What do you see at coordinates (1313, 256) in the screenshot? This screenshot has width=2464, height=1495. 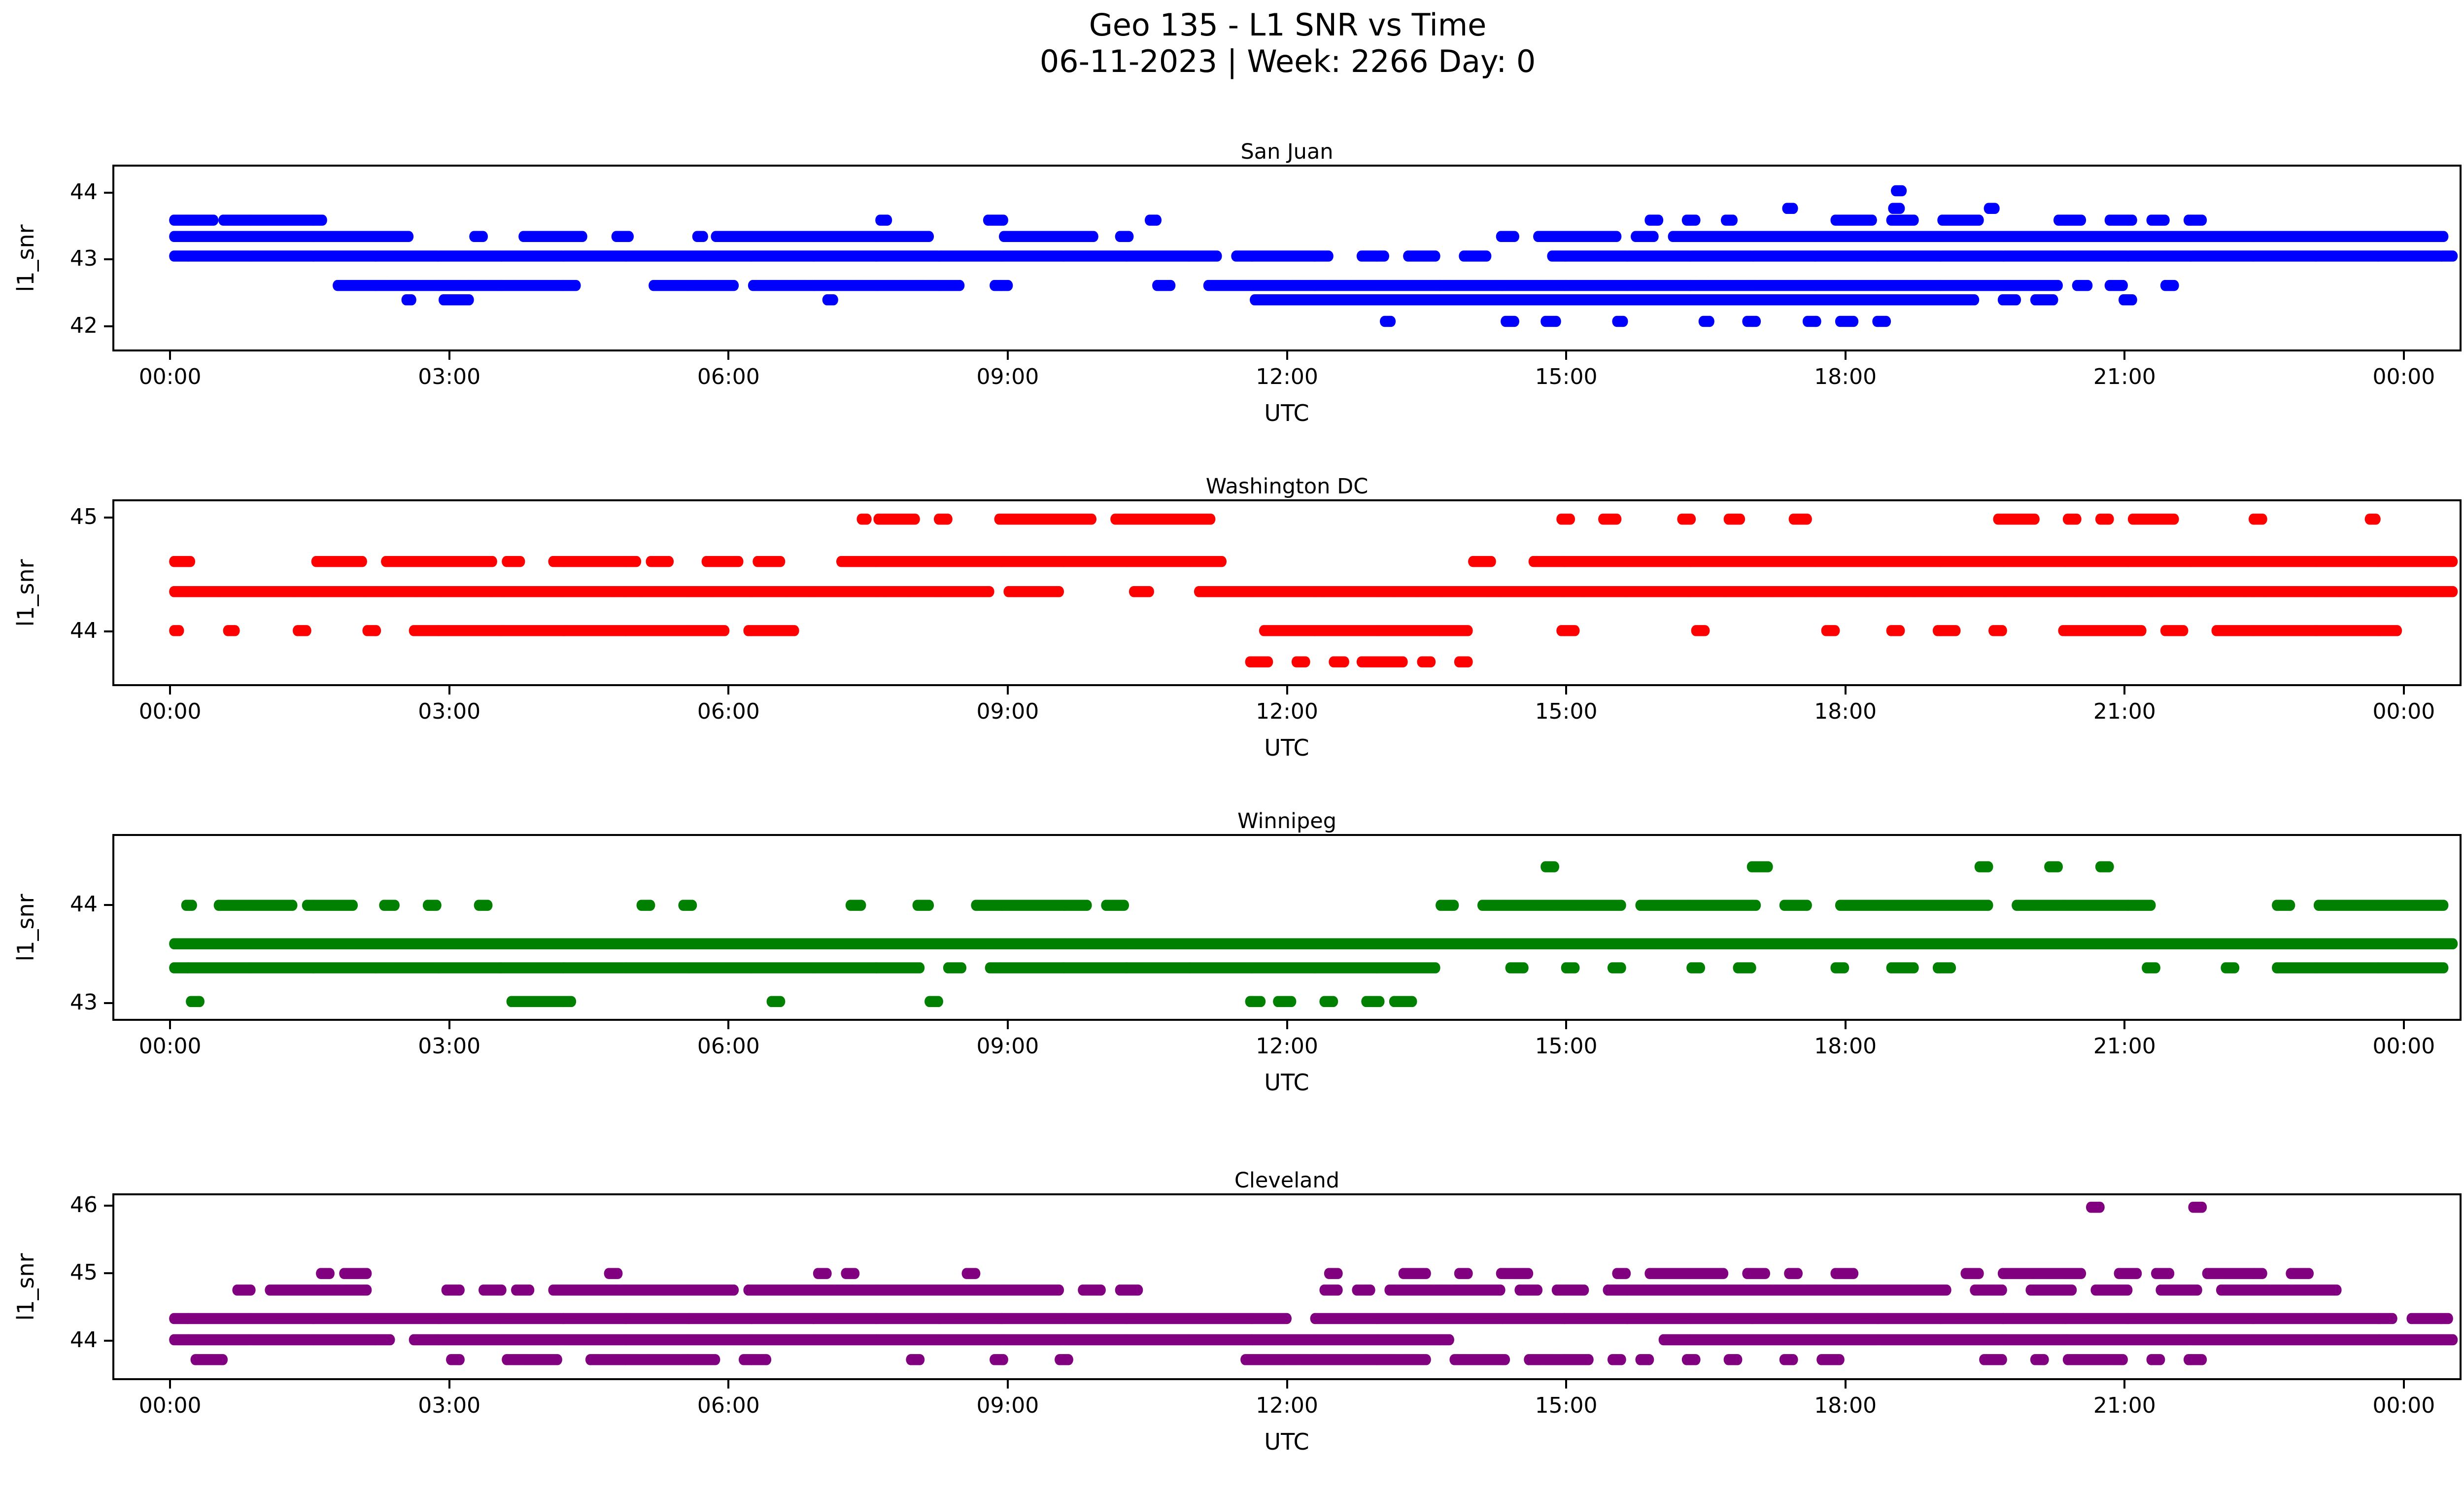 I see `scatter-canvas-san-juan` at bounding box center [1313, 256].